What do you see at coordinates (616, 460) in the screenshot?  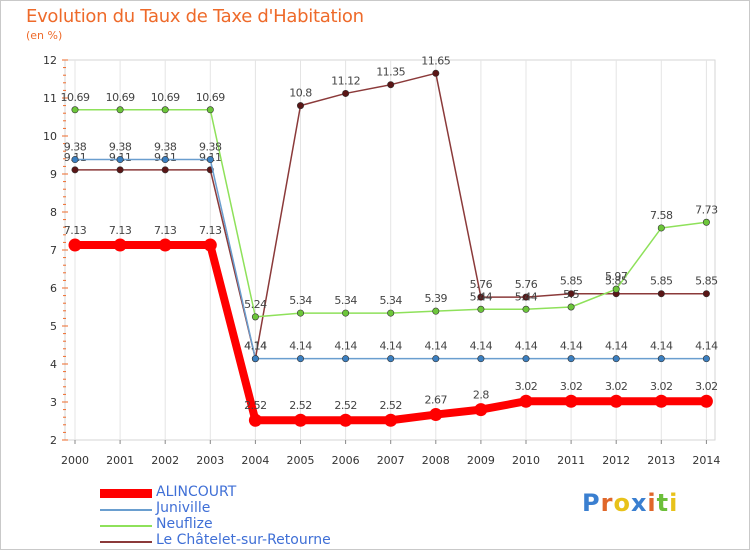 I see `x-tick-label: 2012` at bounding box center [616, 460].